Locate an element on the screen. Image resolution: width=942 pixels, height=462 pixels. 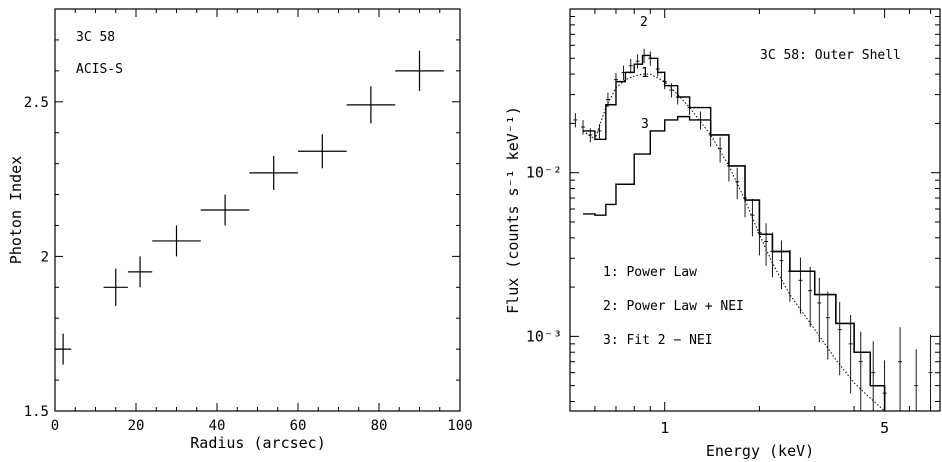
left-x-axis-label: Radius (arcsec) is located at coordinates (257, 443).